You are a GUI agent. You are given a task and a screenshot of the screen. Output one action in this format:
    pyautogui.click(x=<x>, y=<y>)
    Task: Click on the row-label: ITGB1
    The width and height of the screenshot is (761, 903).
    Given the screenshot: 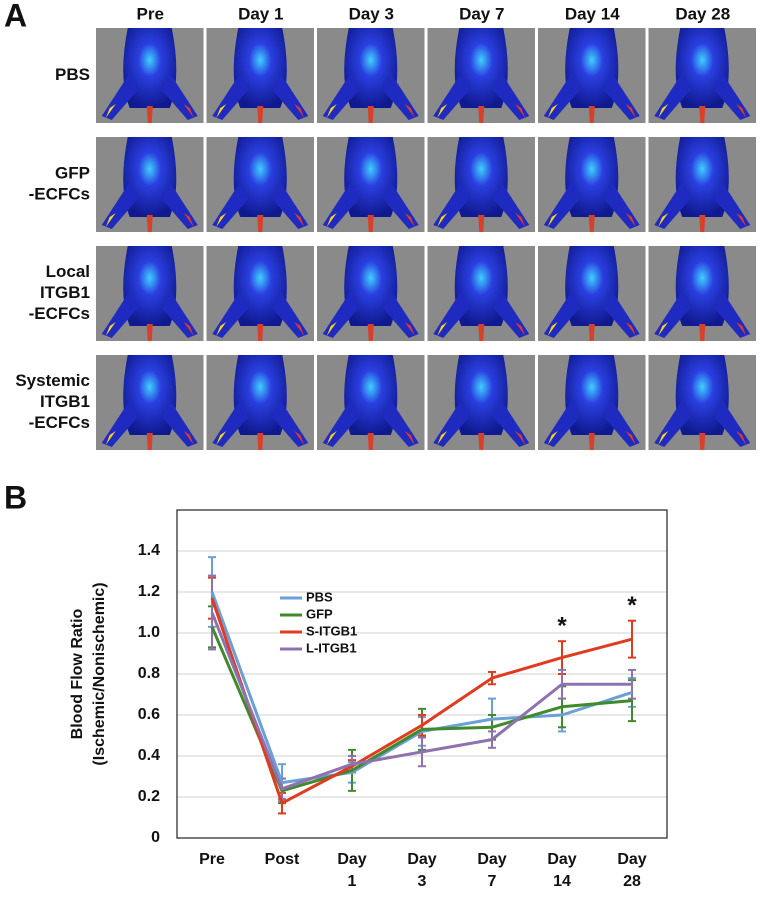 What is the action you would take?
    pyautogui.click(x=65, y=401)
    